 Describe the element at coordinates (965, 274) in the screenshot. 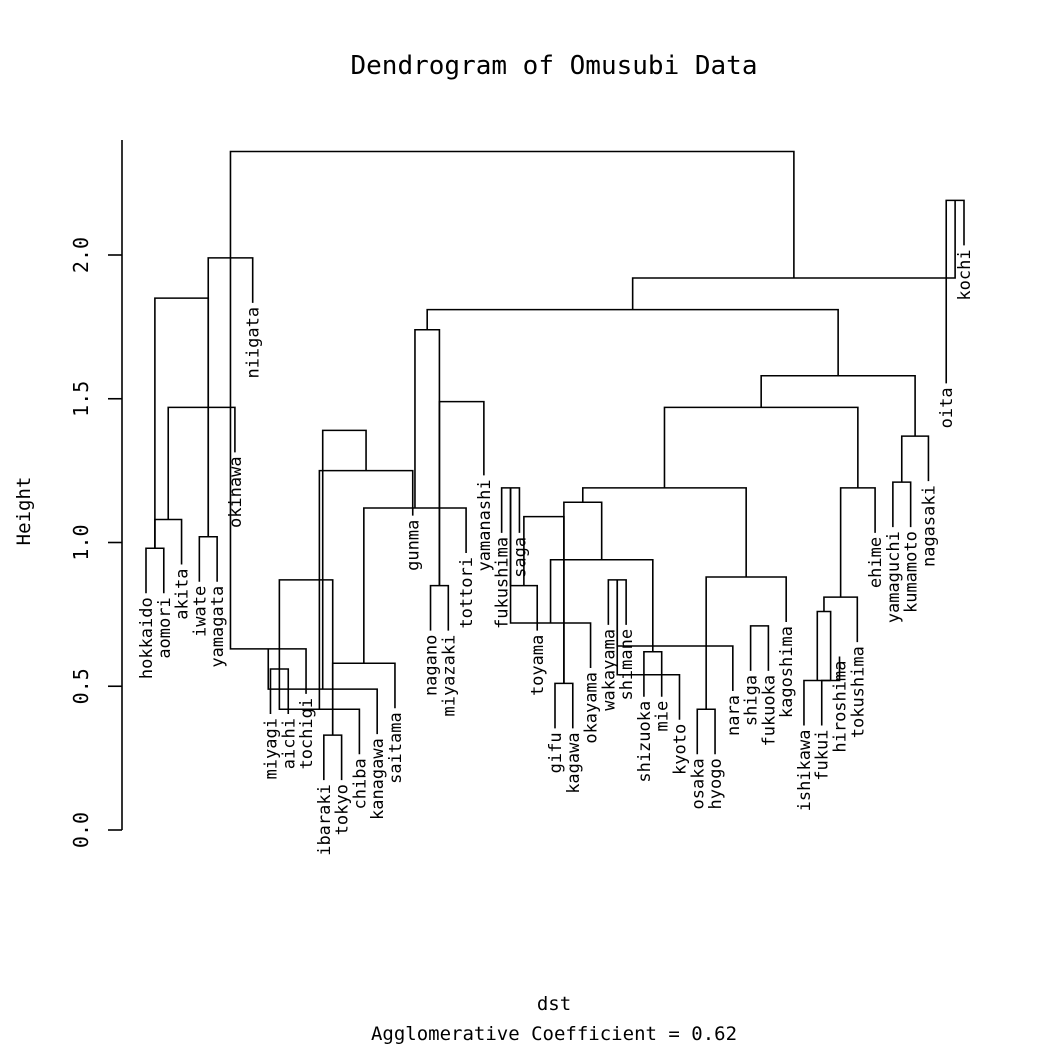

I see `leaf-label: kochi` at that location.